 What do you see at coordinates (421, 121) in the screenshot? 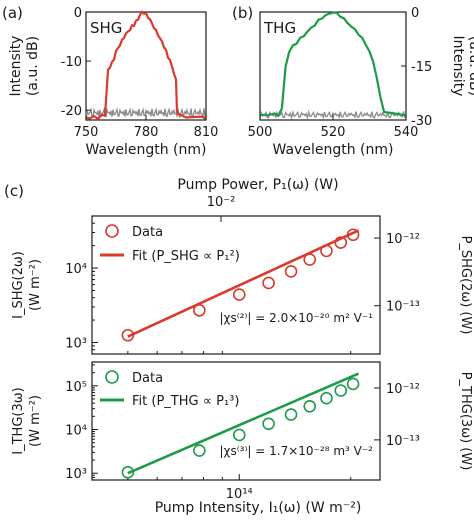
I see `y-tick-label: -30` at bounding box center [421, 121].